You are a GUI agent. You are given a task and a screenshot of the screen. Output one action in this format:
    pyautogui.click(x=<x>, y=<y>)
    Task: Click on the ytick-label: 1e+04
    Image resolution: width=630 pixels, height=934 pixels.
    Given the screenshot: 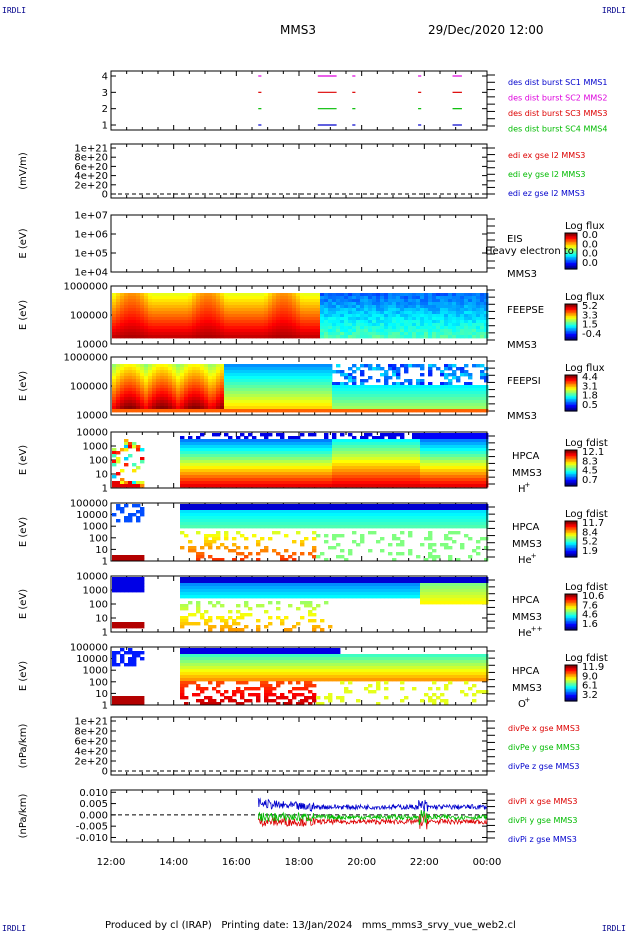 What is the action you would take?
    pyautogui.click(x=91, y=273)
    